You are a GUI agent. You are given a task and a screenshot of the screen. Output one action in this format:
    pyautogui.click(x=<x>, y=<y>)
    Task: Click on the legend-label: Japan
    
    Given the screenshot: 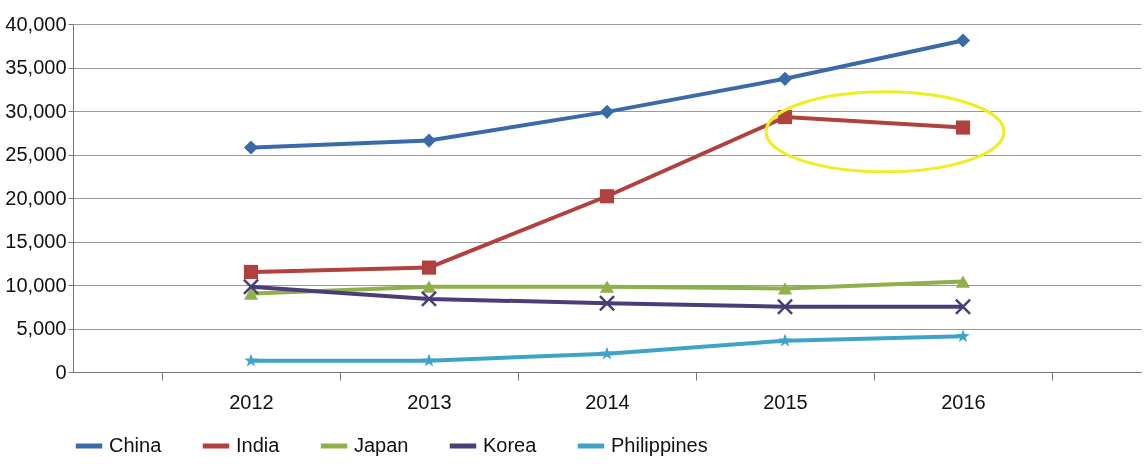 What is the action you would take?
    pyautogui.click(x=381, y=445)
    